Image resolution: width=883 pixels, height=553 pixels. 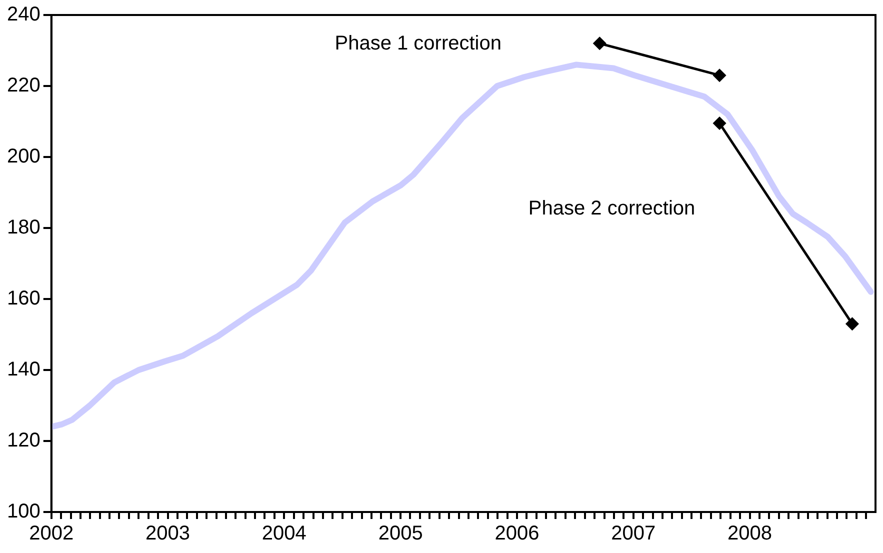 I want to click on x-tick-label: 2004, so click(x=284, y=533).